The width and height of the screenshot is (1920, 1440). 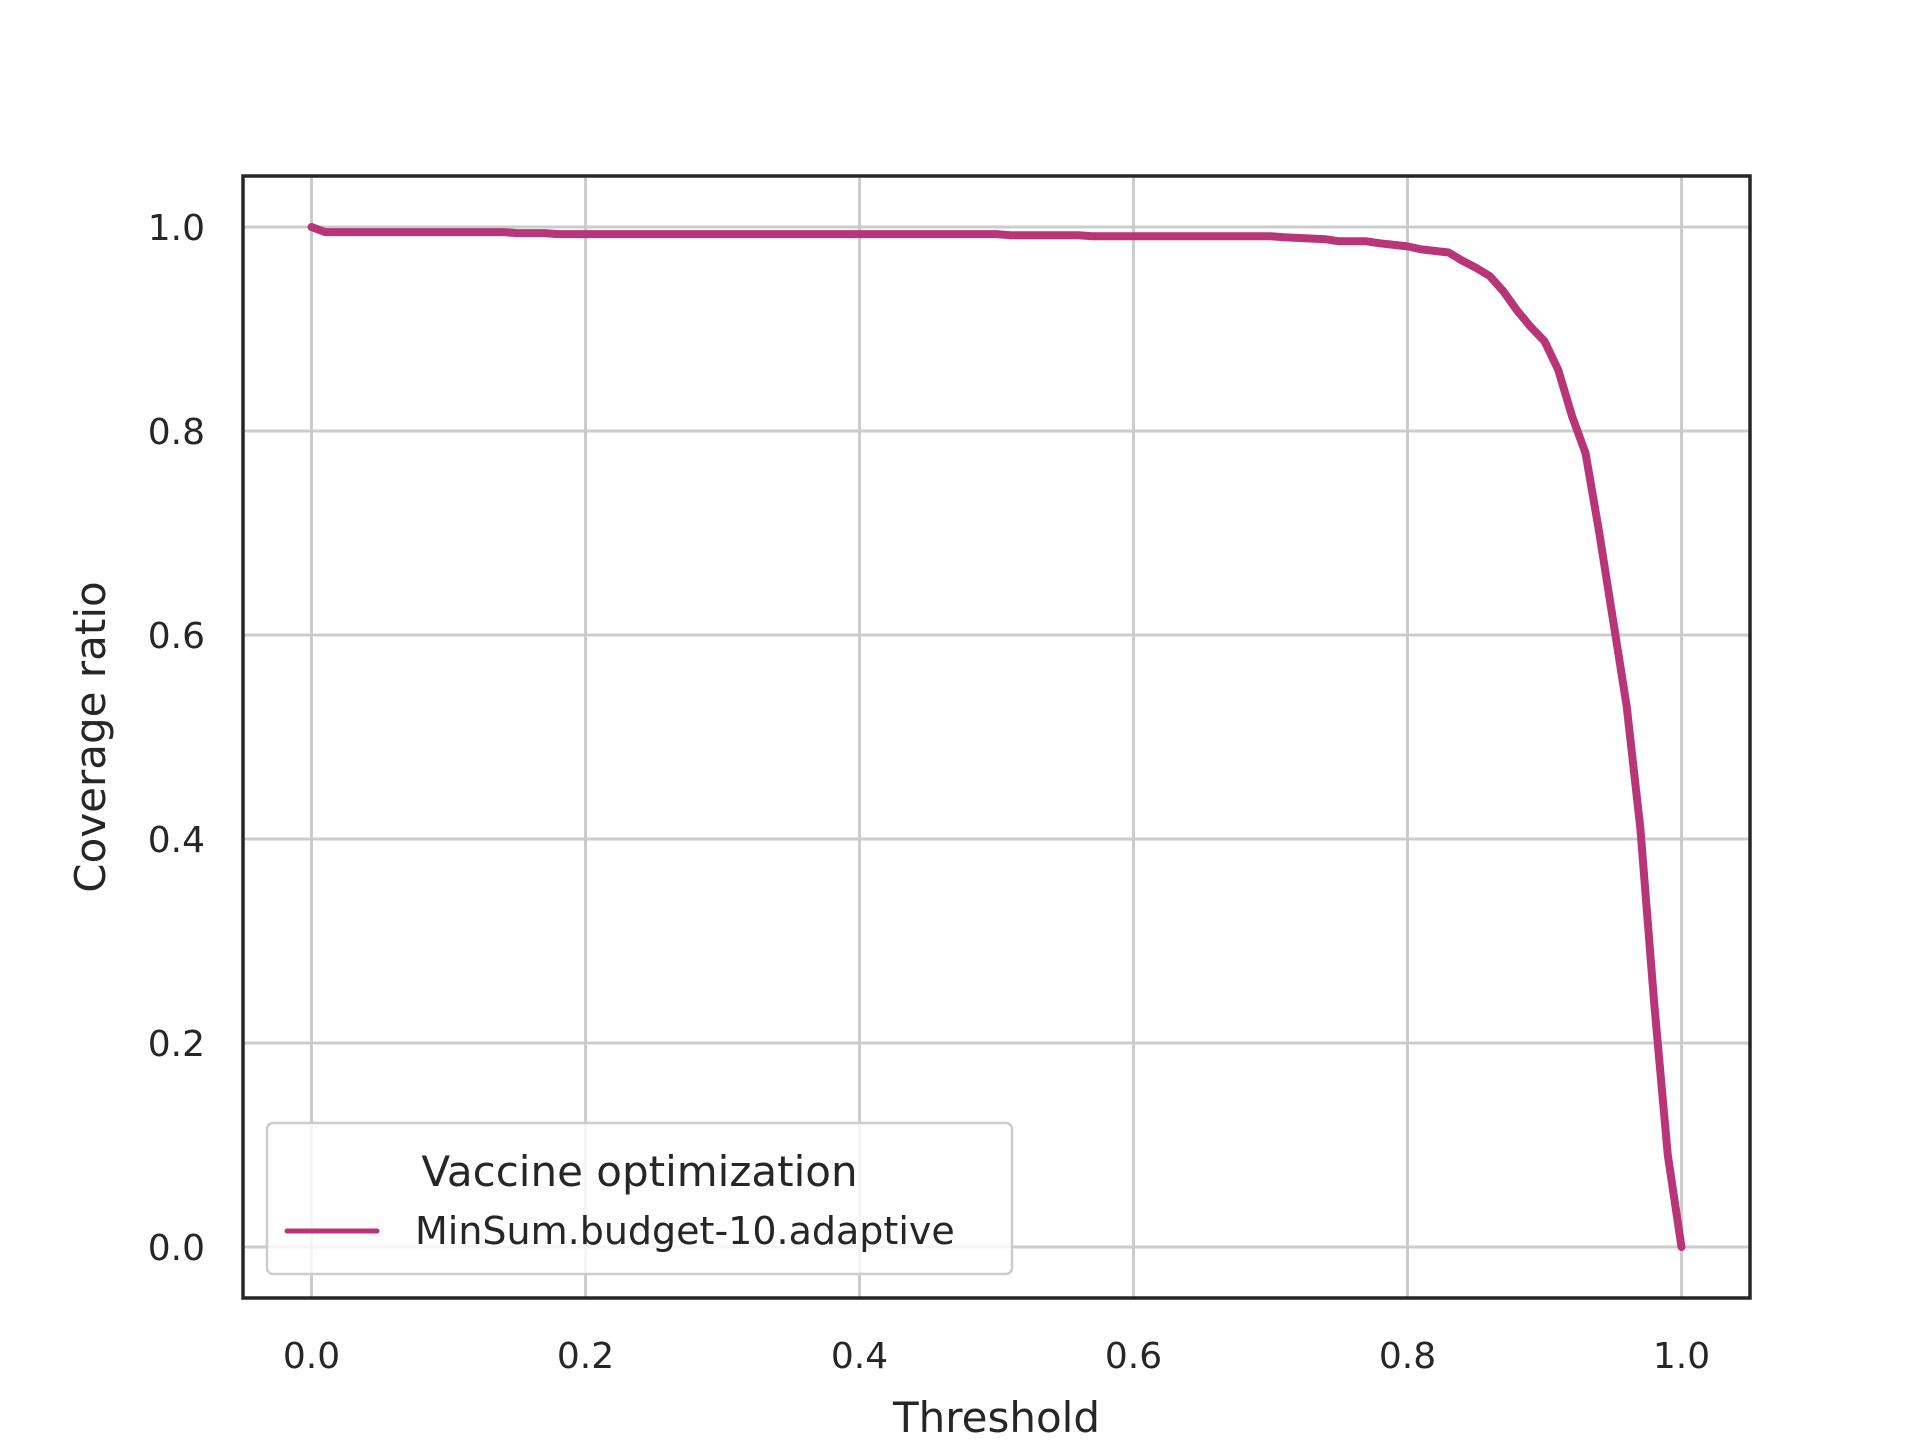 I want to click on x-tick-label-3: 0.6, so click(x=1133, y=1356).